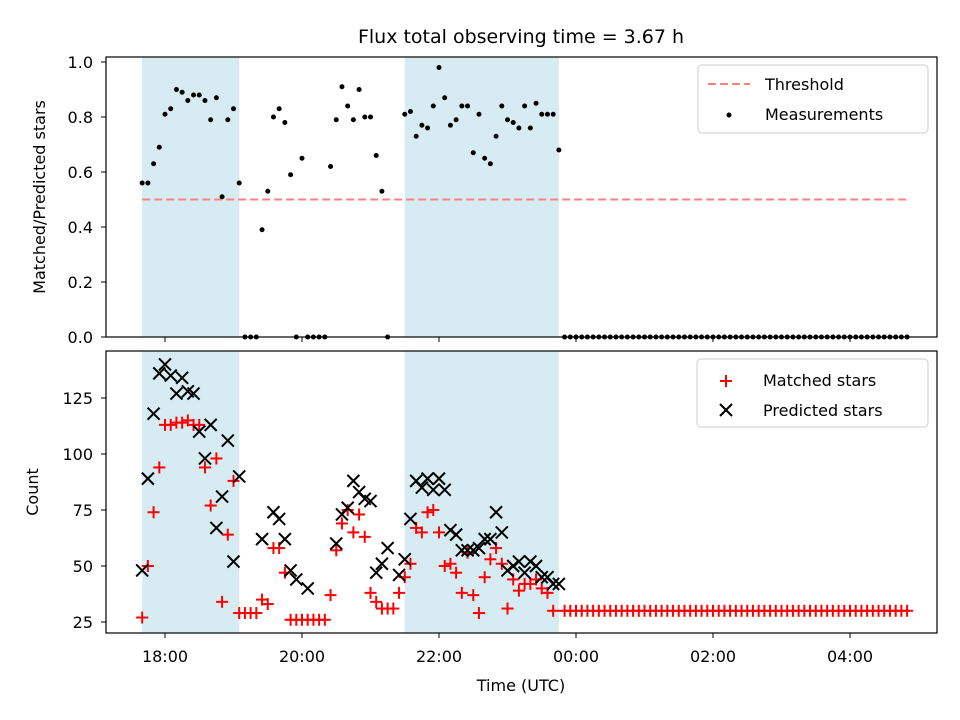  What do you see at coordinates (507, 649) in the screenshot?
I see `bottom-x-ticks: 18:00 20:00 22:00 00:00 02:00 04:00` at bounding box center [507, 649].